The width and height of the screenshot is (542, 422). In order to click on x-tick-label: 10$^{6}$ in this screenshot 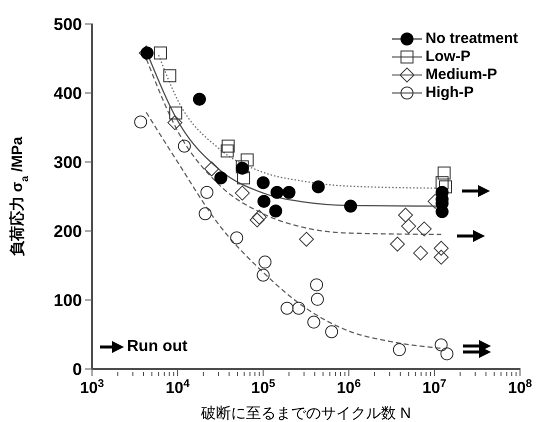, I will do `click(348, 387)`.